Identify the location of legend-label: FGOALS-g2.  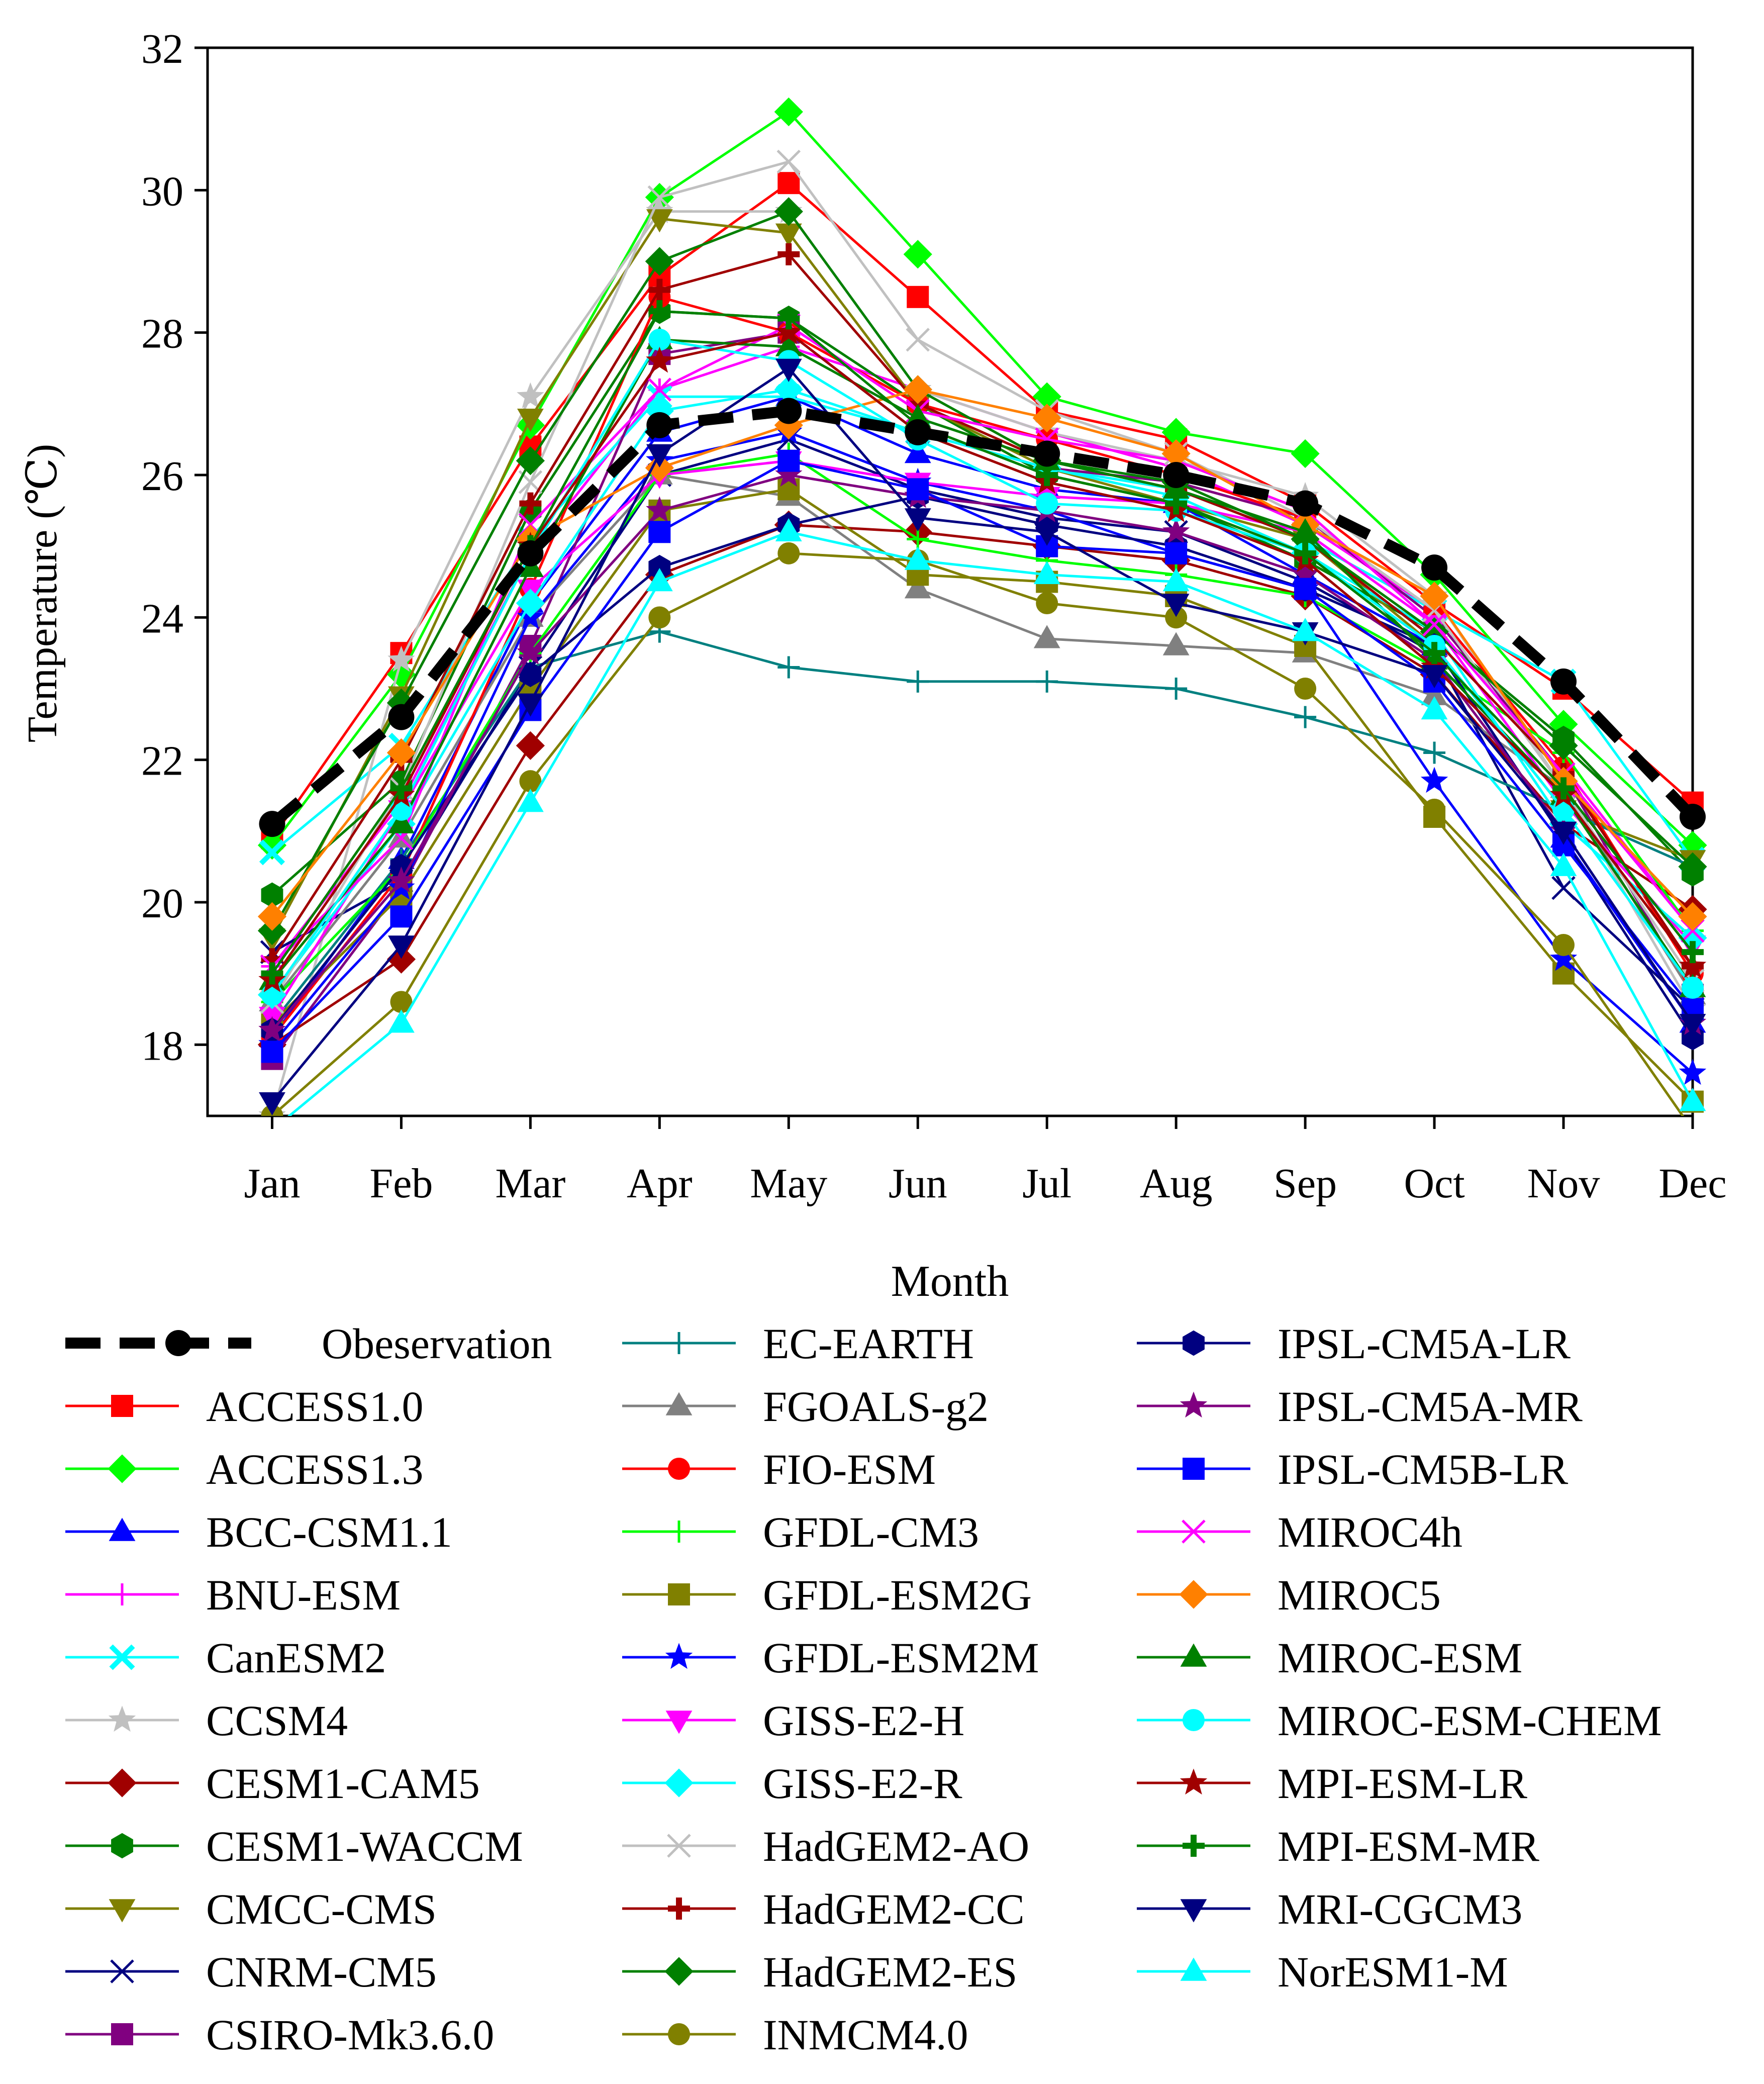
(876, 1406).